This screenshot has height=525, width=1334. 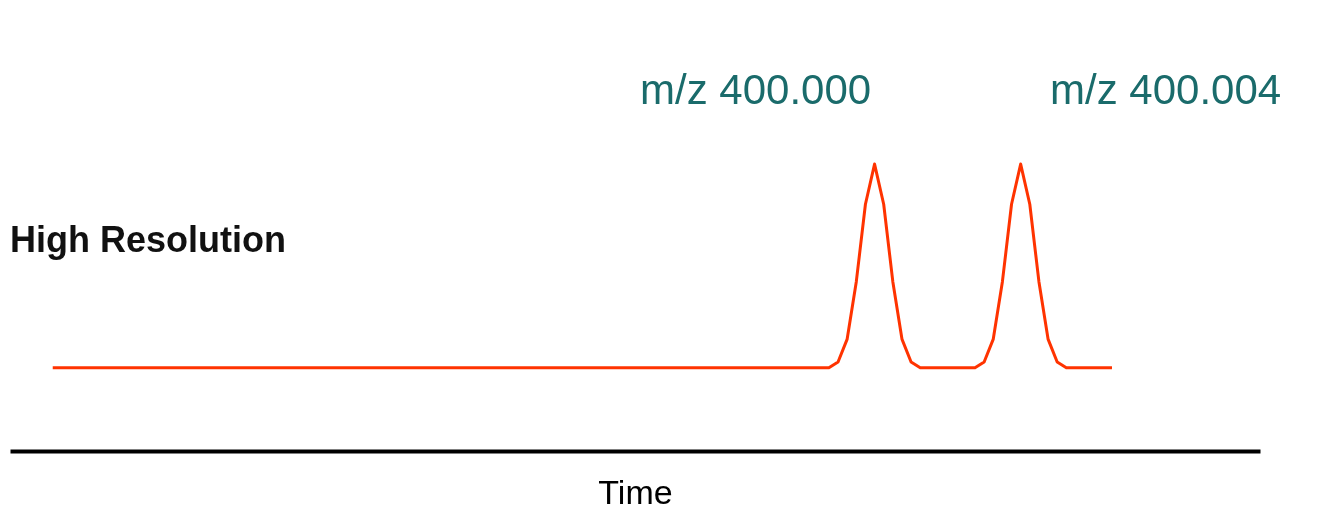 What do you see at coordinates (635, 491) in the screenshot?
I see `x-axis-title: Time` at bounding box center [635, 491].